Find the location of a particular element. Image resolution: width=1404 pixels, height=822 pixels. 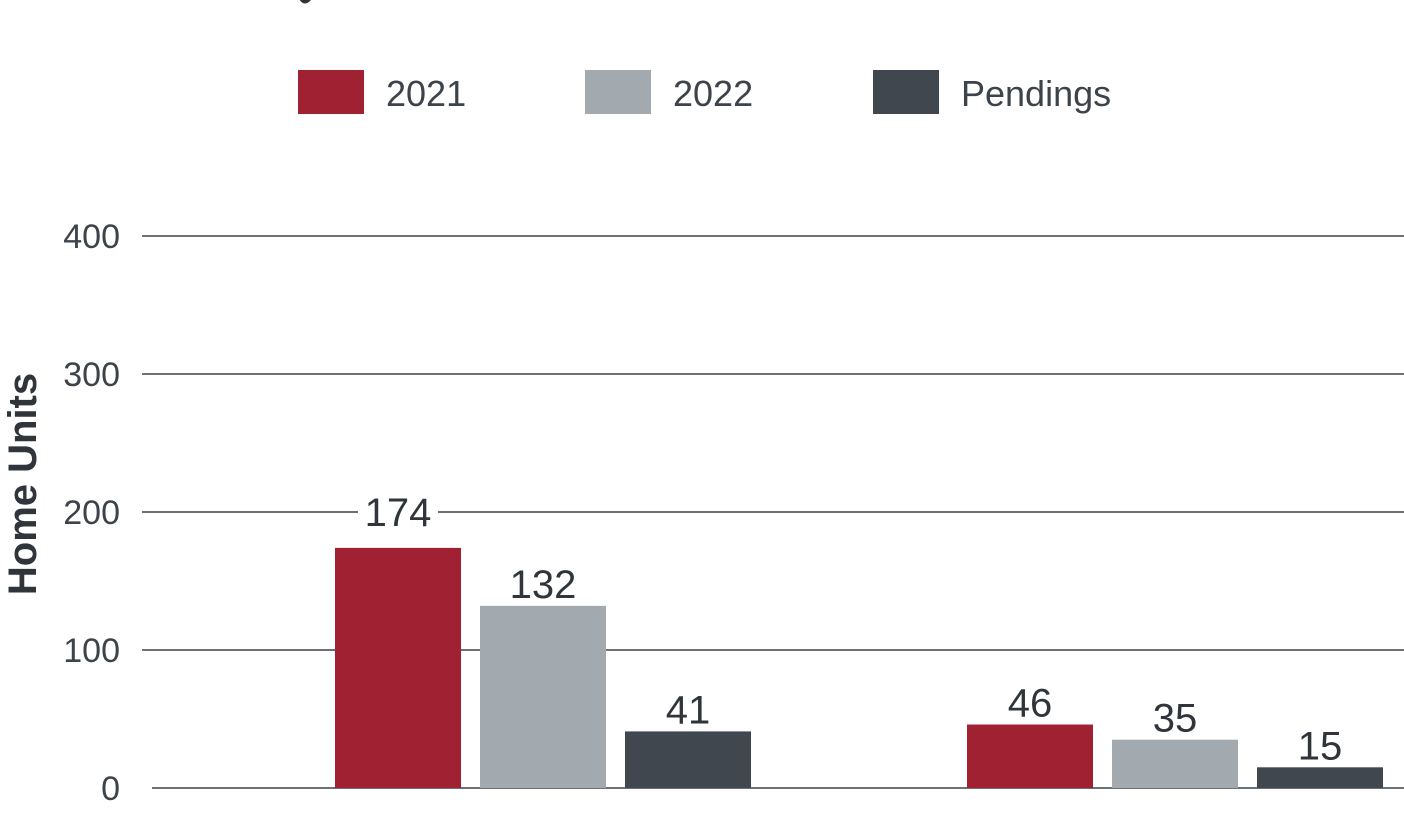

legend-label: 2022 is located at coordinates (713, 93).